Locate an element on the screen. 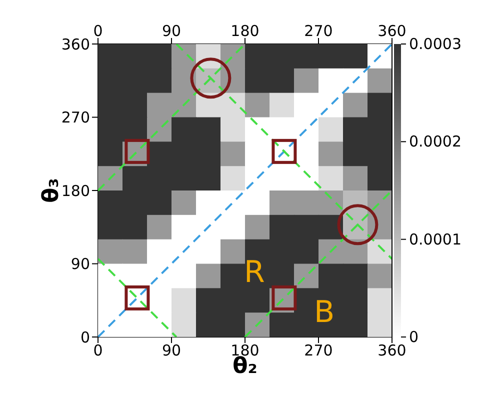 The width and height of the screenshot is (486, 410). annotation: R is located at coordinates (254, 272).